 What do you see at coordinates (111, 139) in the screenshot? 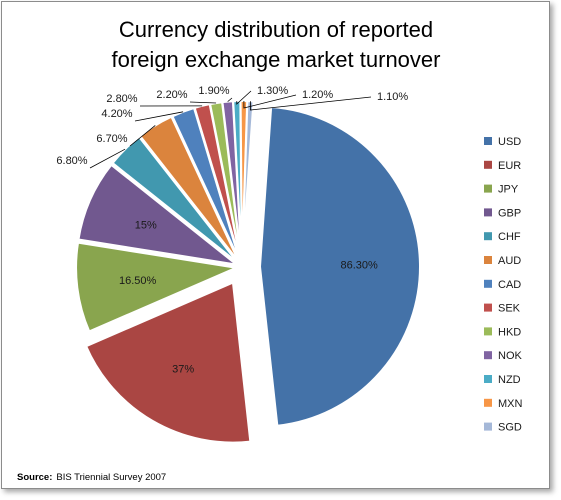
I see `data-label-aud: 6.70%` at bounding box center [111, 139].